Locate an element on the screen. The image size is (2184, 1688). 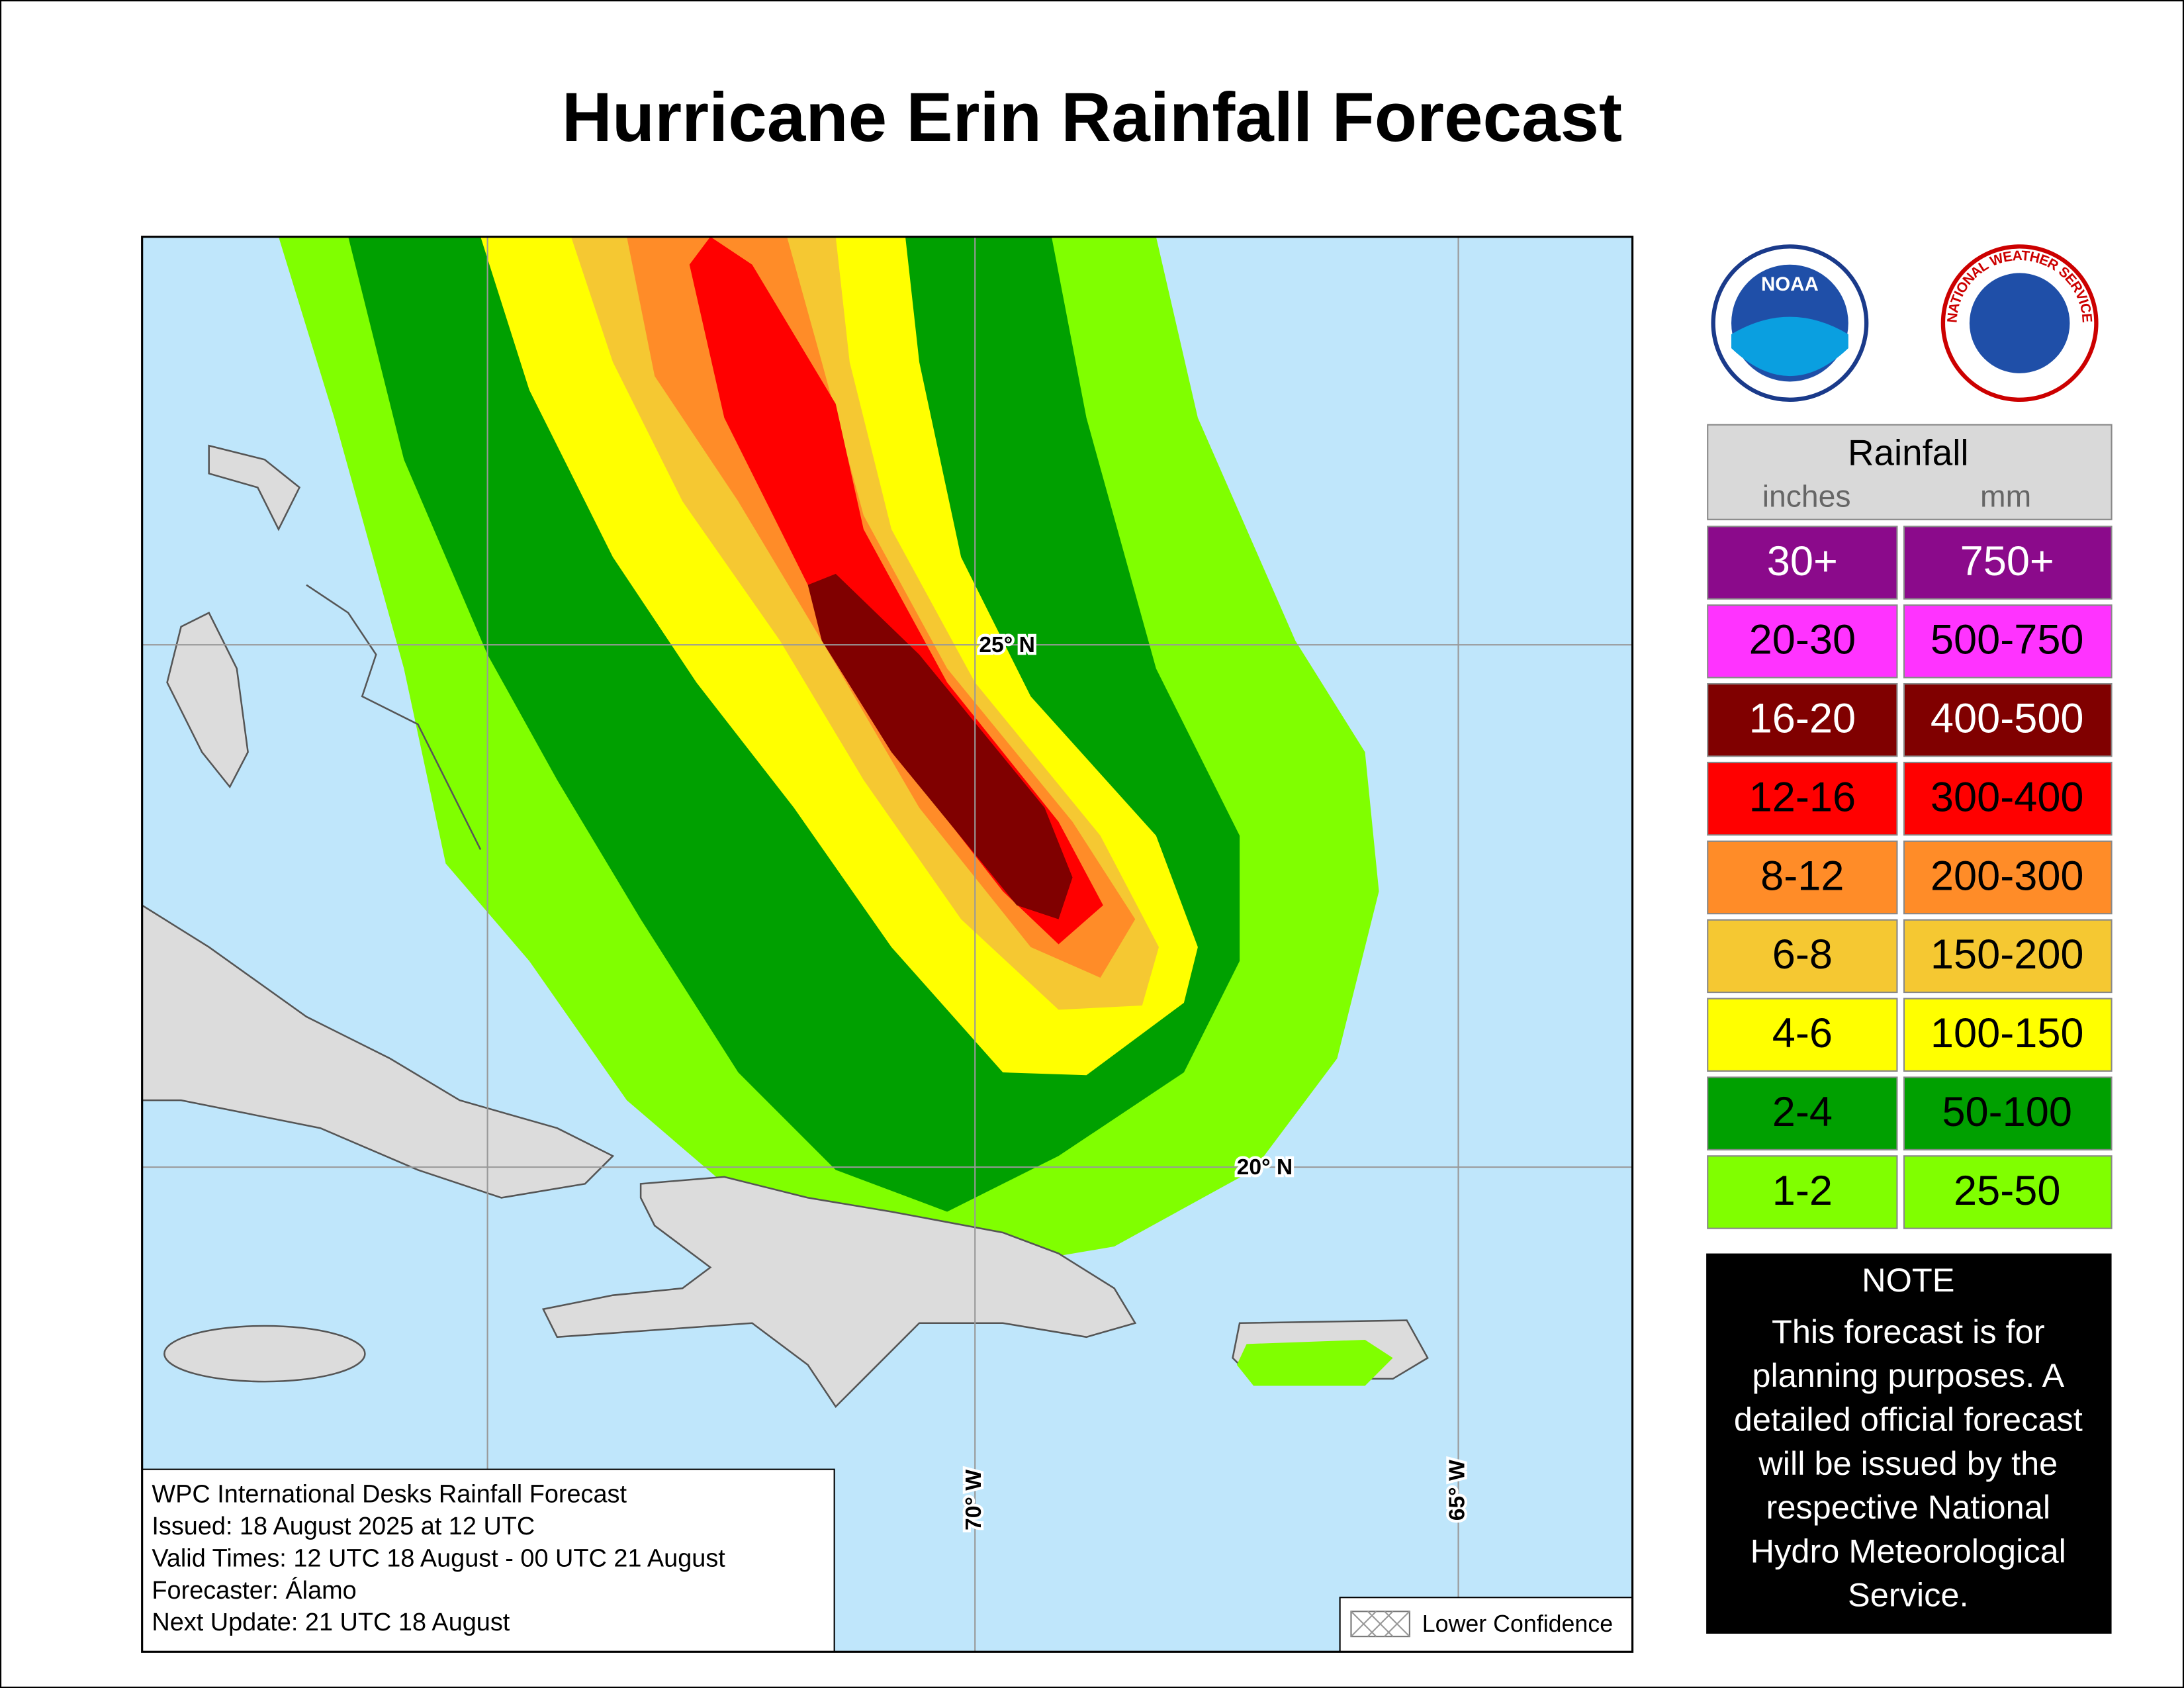
legend-mm: 150-200 is located at coordinates (2008, 954).